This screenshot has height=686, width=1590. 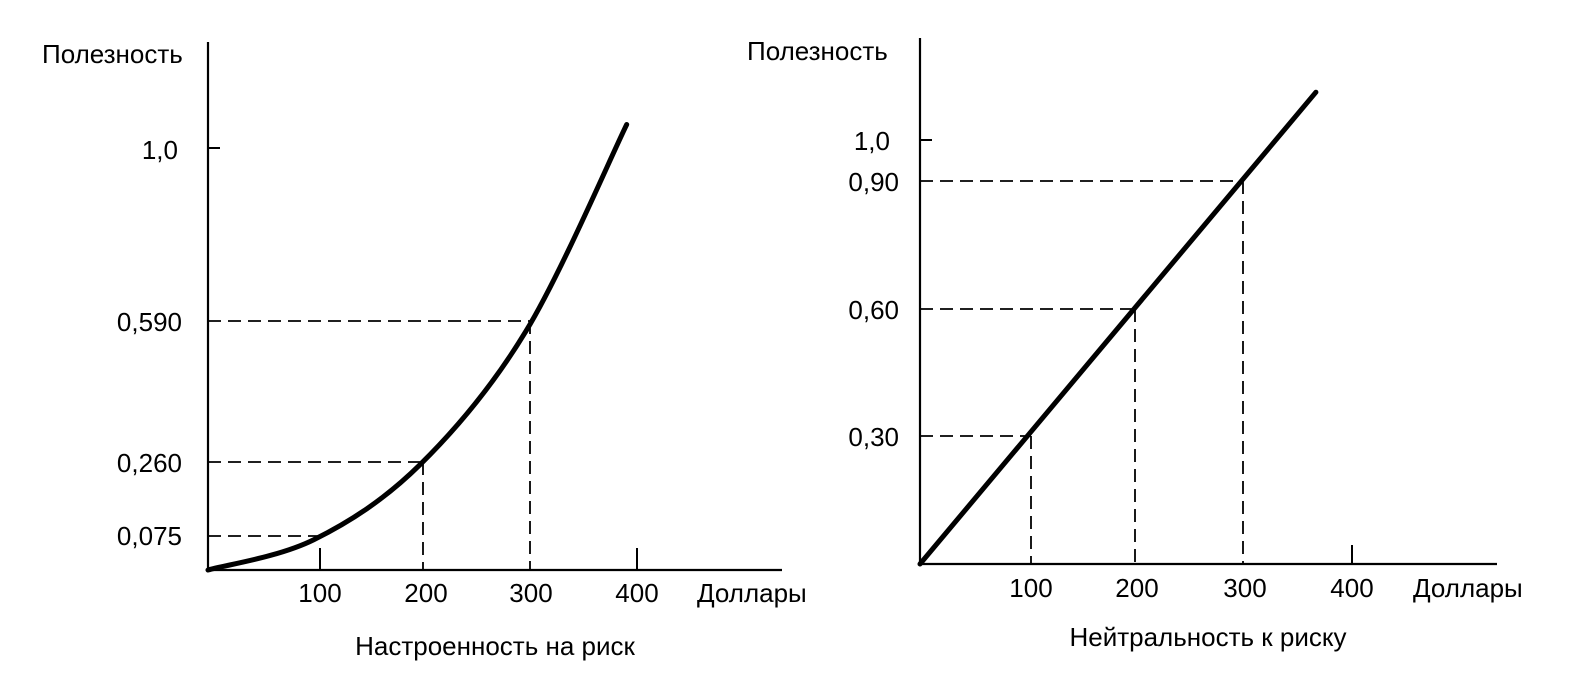 What do you see at coordinates (872, 141) in the screenshot?
I see `right-y-tick-label-10: 1,0` at bounding box center [872, 141].